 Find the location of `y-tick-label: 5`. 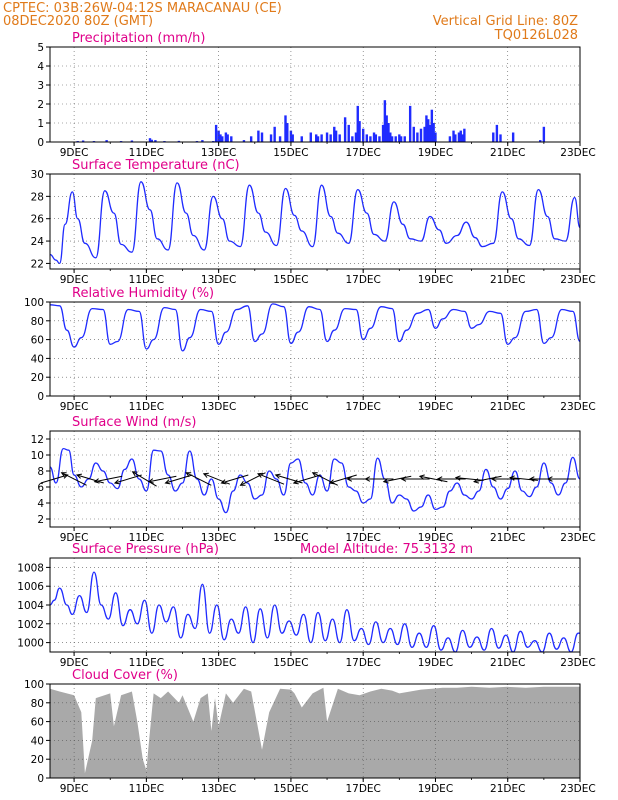

y-tick-label: 5 is located at coordinates (40, 48).